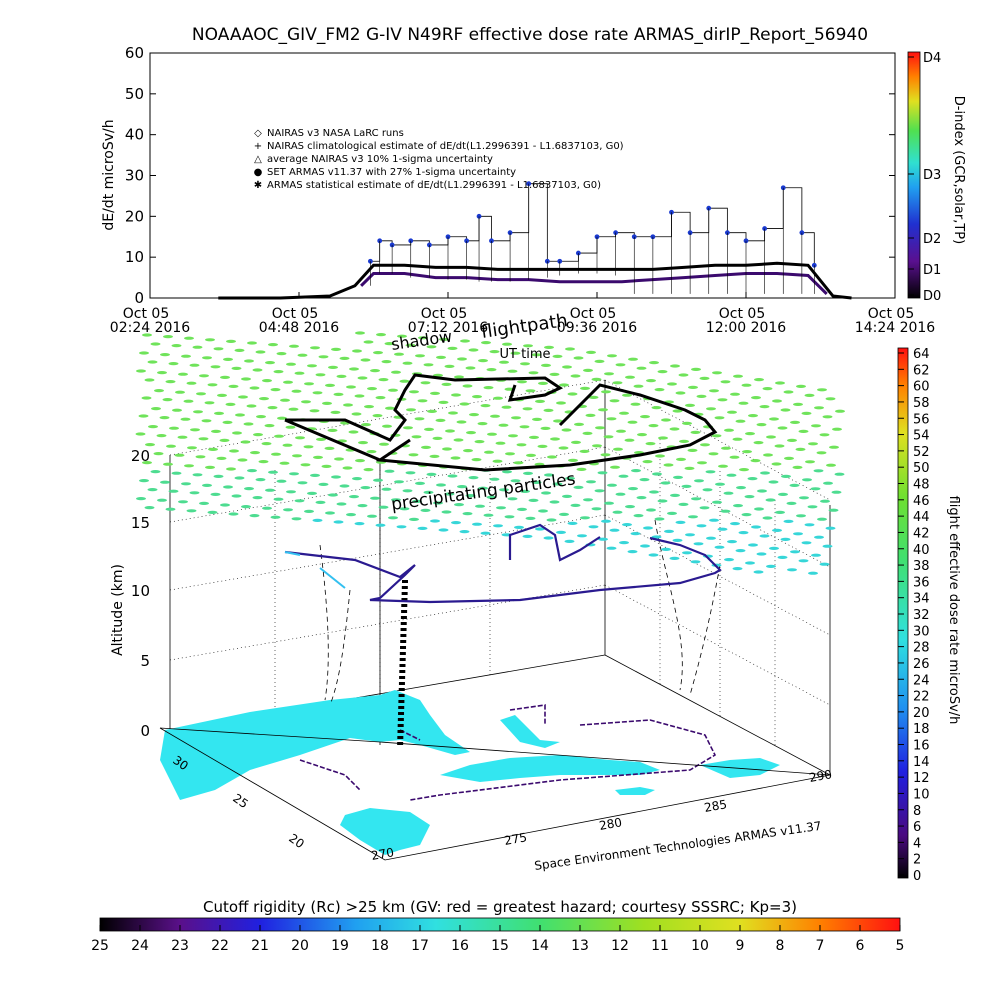  Describe the element at coordinates (601, 815) in the screenshot. I see `longitude-ticks: 270 275 280 285 290` at that location.